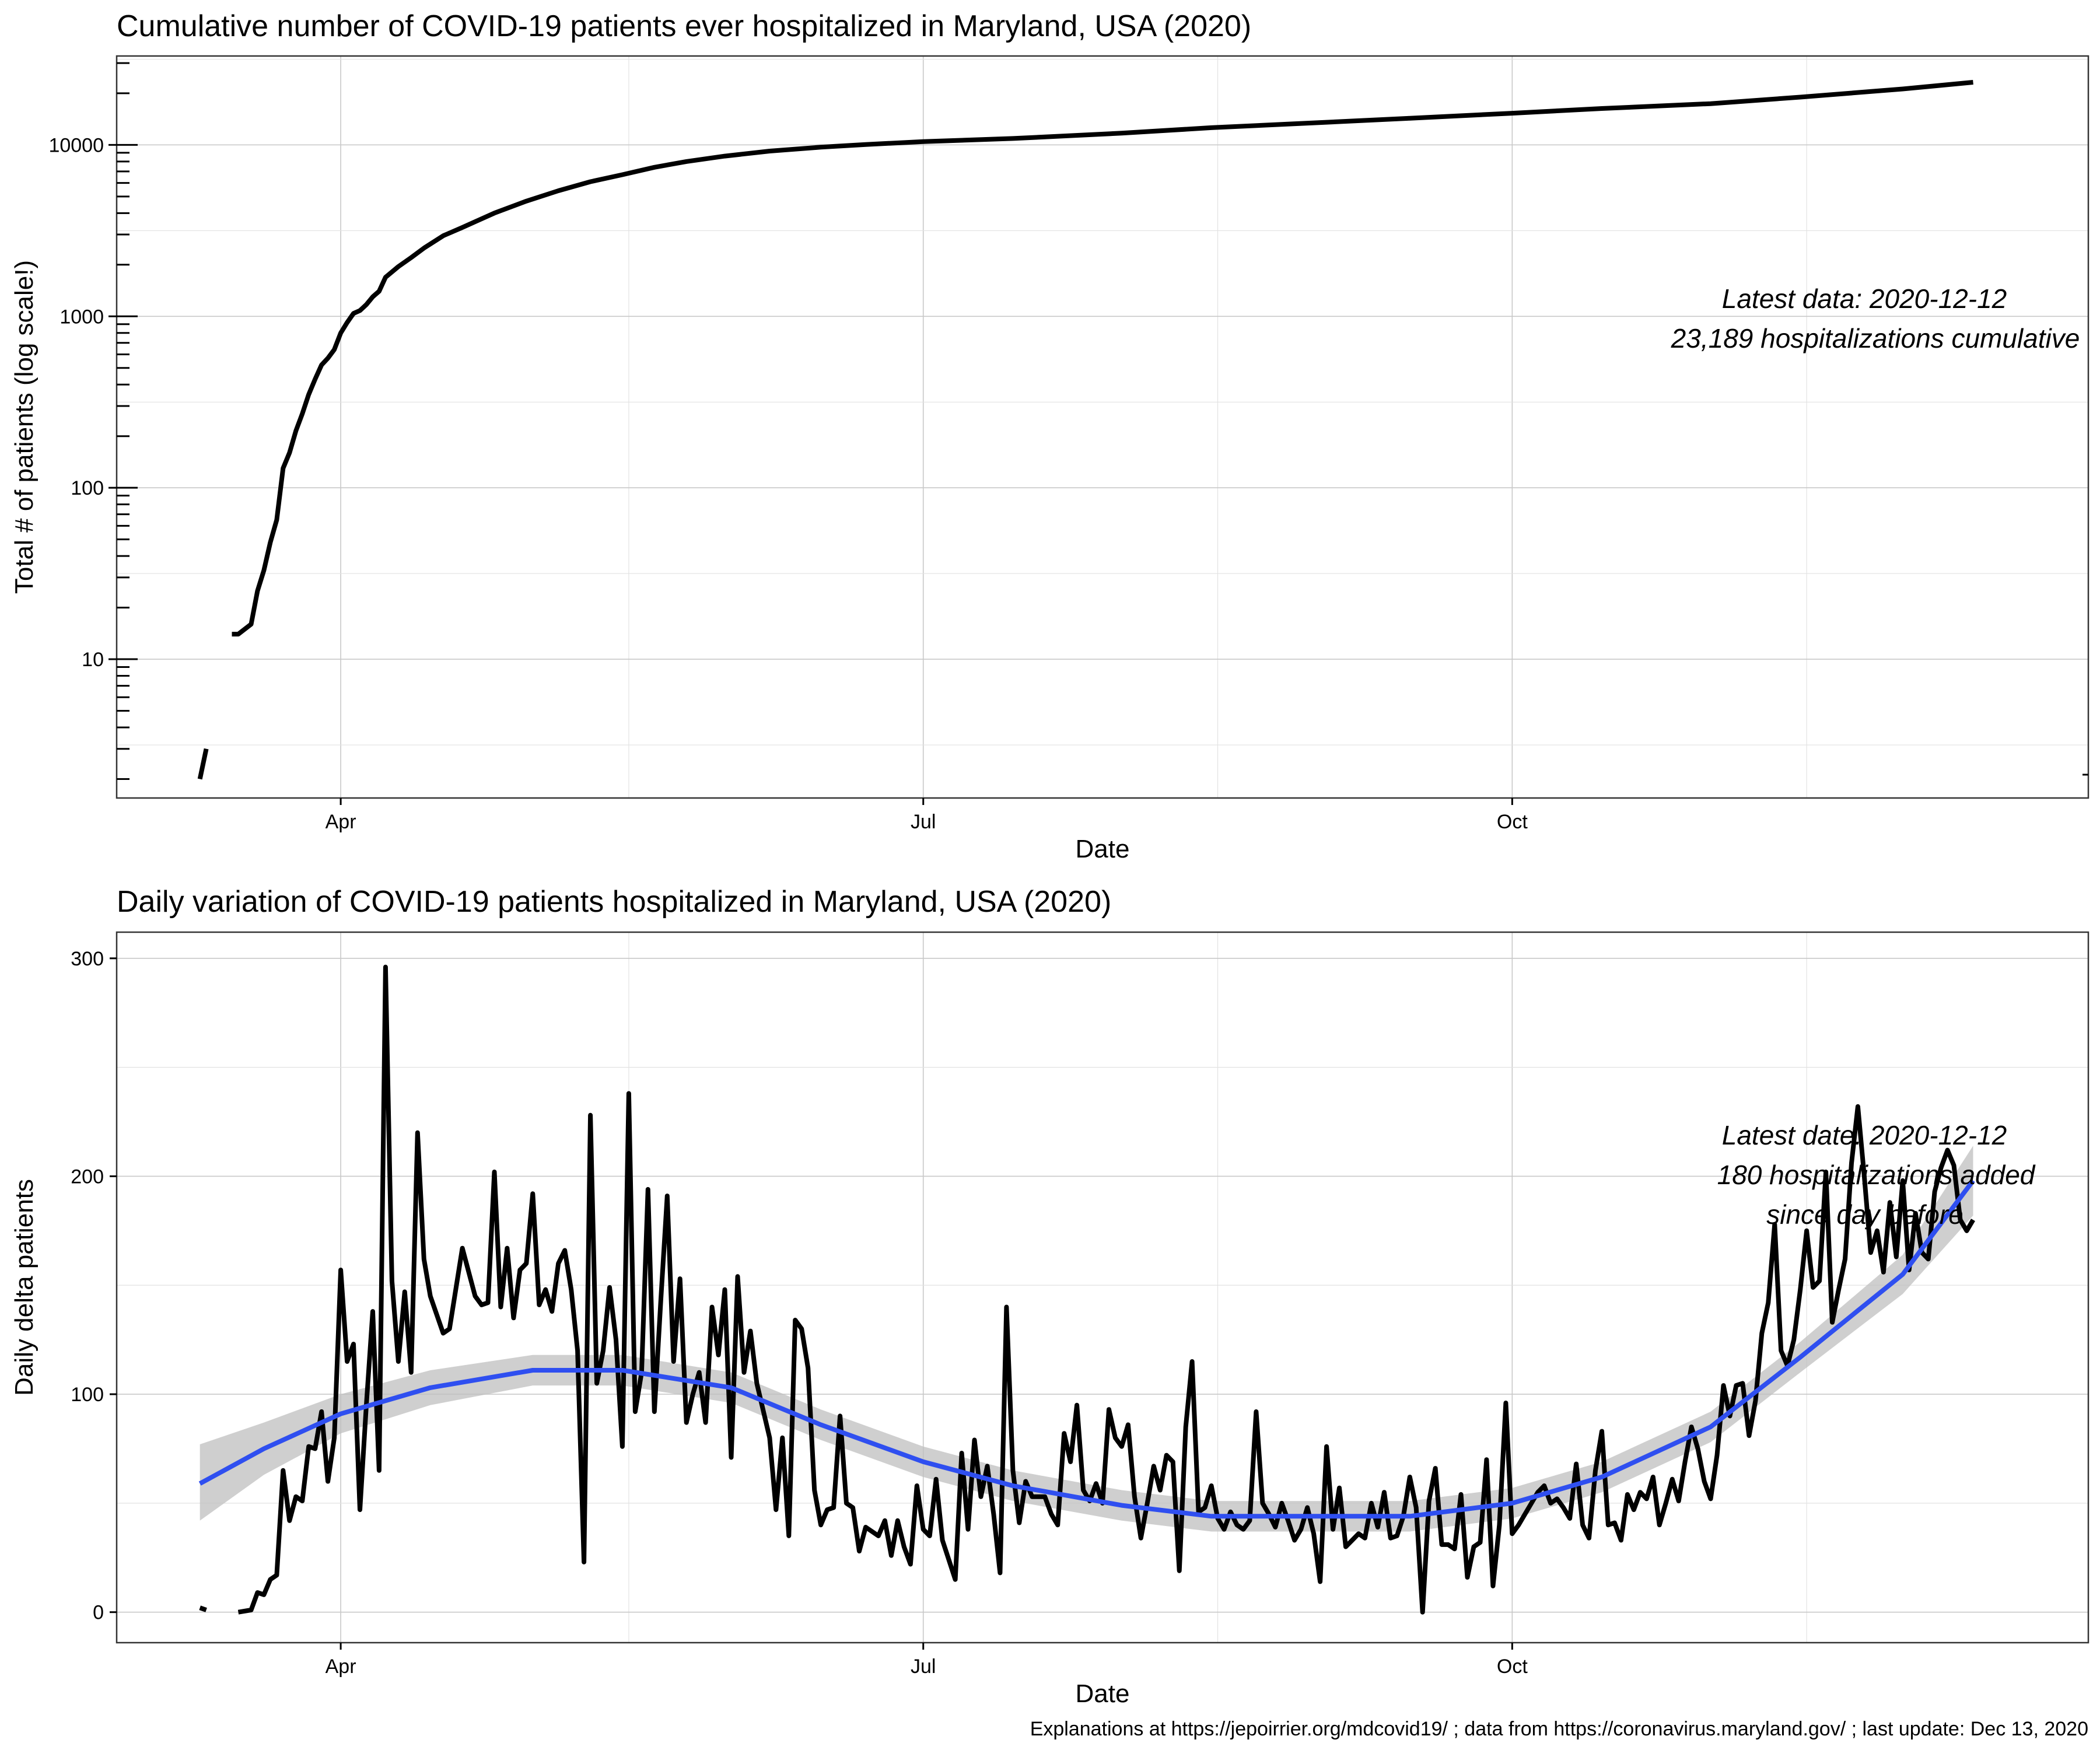  What do you see at coordinates (1103, 849) in the screenshot?
I see `cumulative-x-axis-title: Date` at bounding box center [1103, 849].